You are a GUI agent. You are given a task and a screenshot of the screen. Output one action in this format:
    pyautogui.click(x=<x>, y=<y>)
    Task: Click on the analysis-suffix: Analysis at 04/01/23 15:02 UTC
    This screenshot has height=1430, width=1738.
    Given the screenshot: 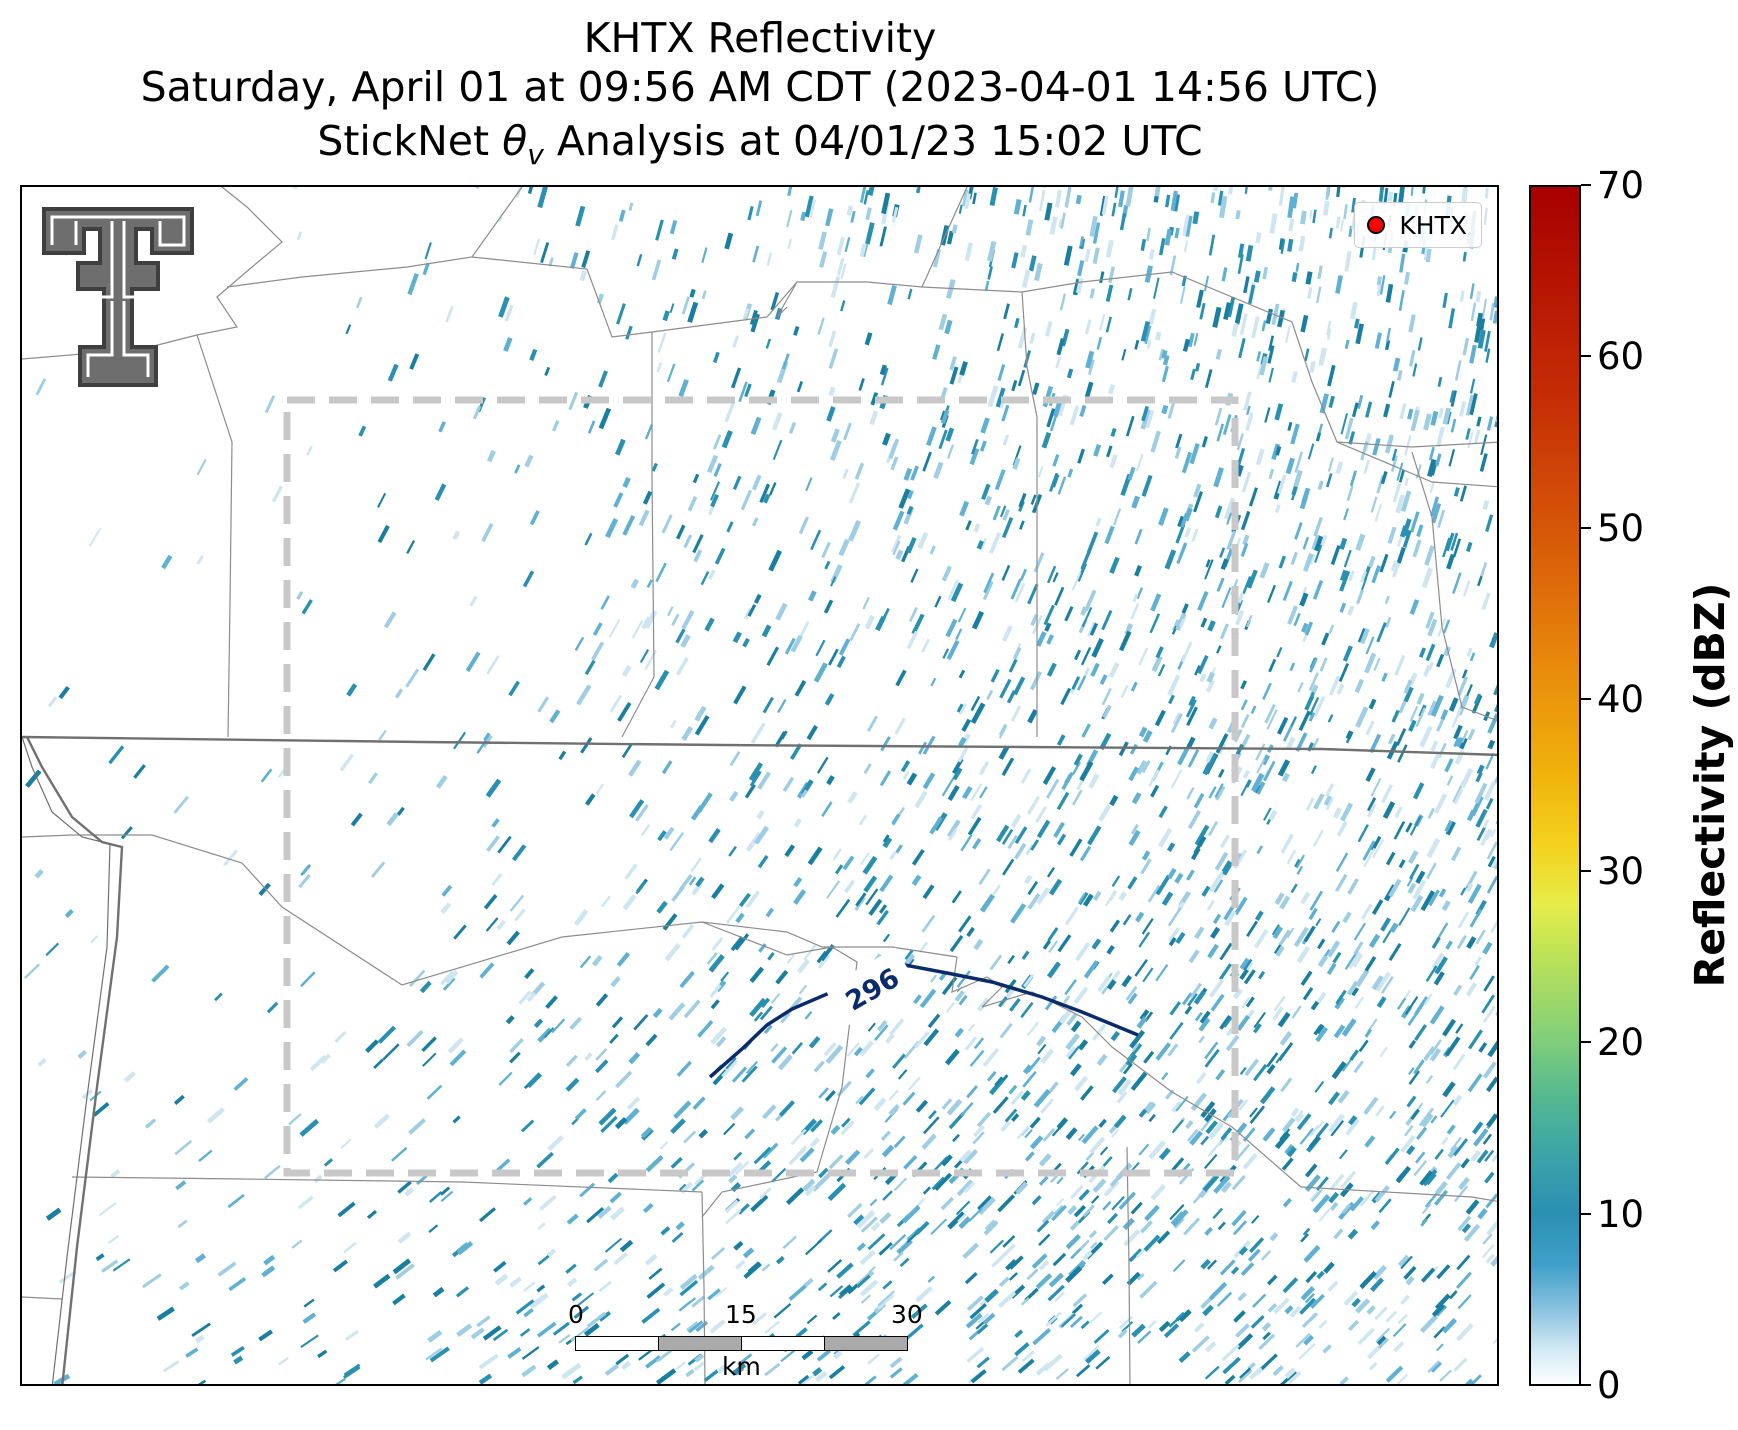 What is the action you would take?
    pyautogui.click(x=873, y=141)
    